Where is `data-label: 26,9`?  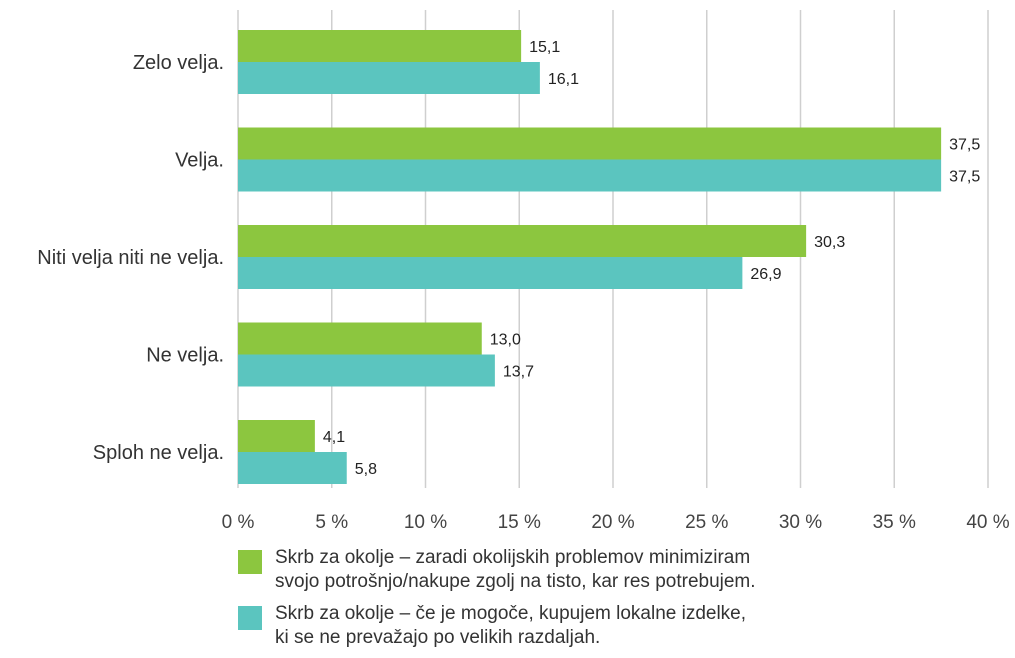 data-label: 26,9 is located at coordinates (765, 274).